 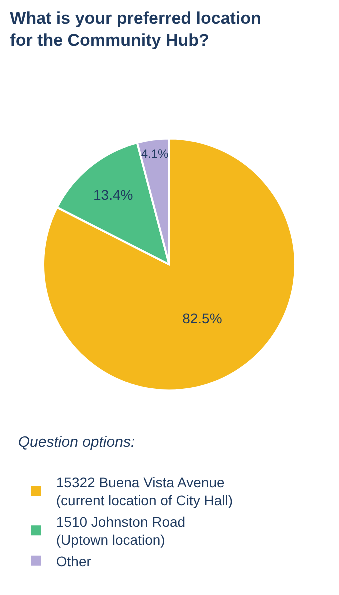 What do you see at coordinates (74, 561) in the screenshot?
I see `legend-label: Other` at bounding box center [74, 561].